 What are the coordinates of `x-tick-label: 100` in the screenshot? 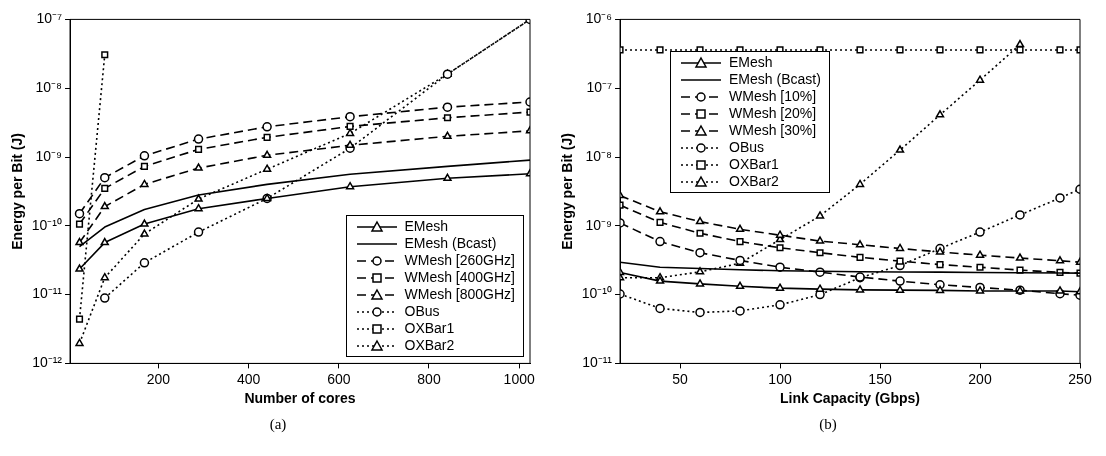 It's located at (780, 378).